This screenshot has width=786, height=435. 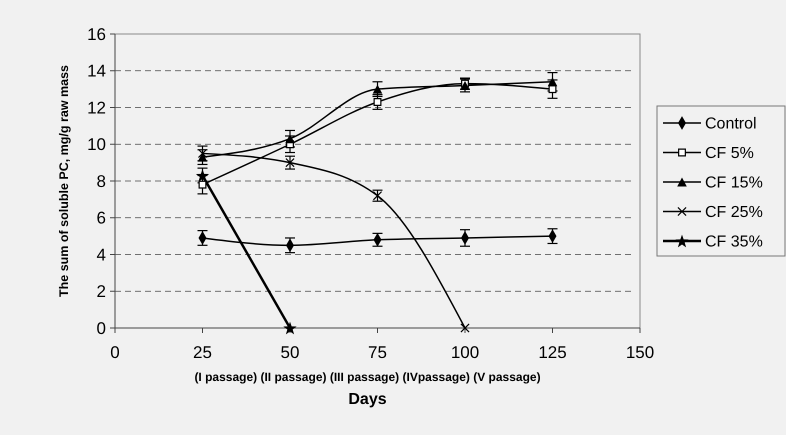 I want to click on y-tick-label: 4, so click(x=101, y=254).